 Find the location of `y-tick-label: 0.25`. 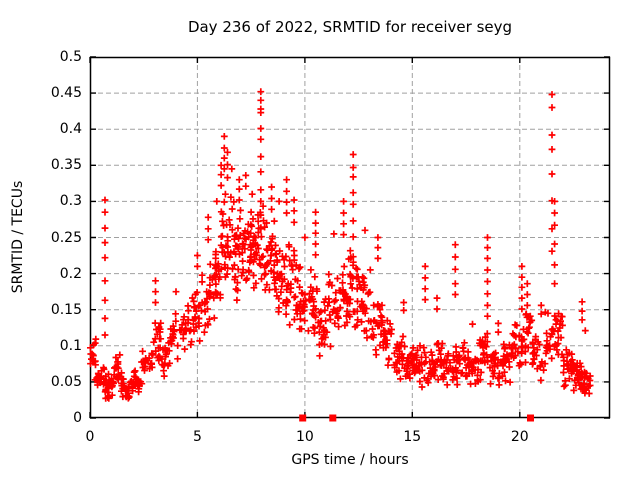

y-tick-label: 0.25 is located at coordinates (66, 237).